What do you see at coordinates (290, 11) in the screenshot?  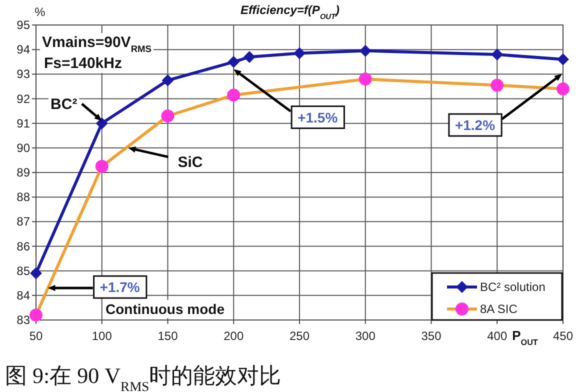 I see `chart-title: Efficiency=f(P$_{OUT}$)` at bounding box center [290, 11].